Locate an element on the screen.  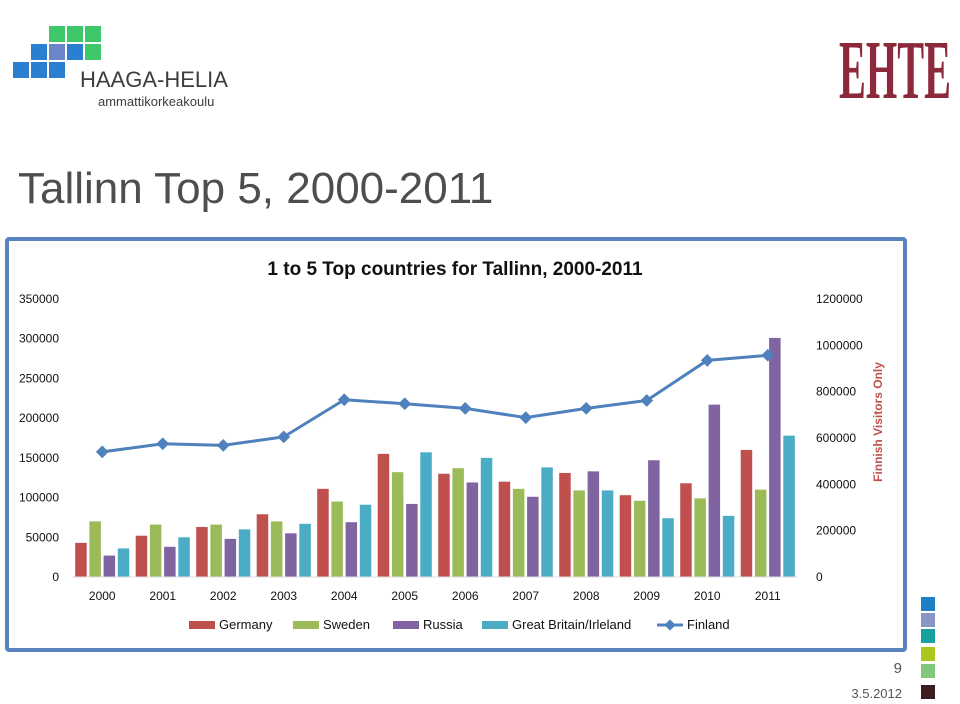
bar-sweden-2006 is located at coordinates (458, 522).